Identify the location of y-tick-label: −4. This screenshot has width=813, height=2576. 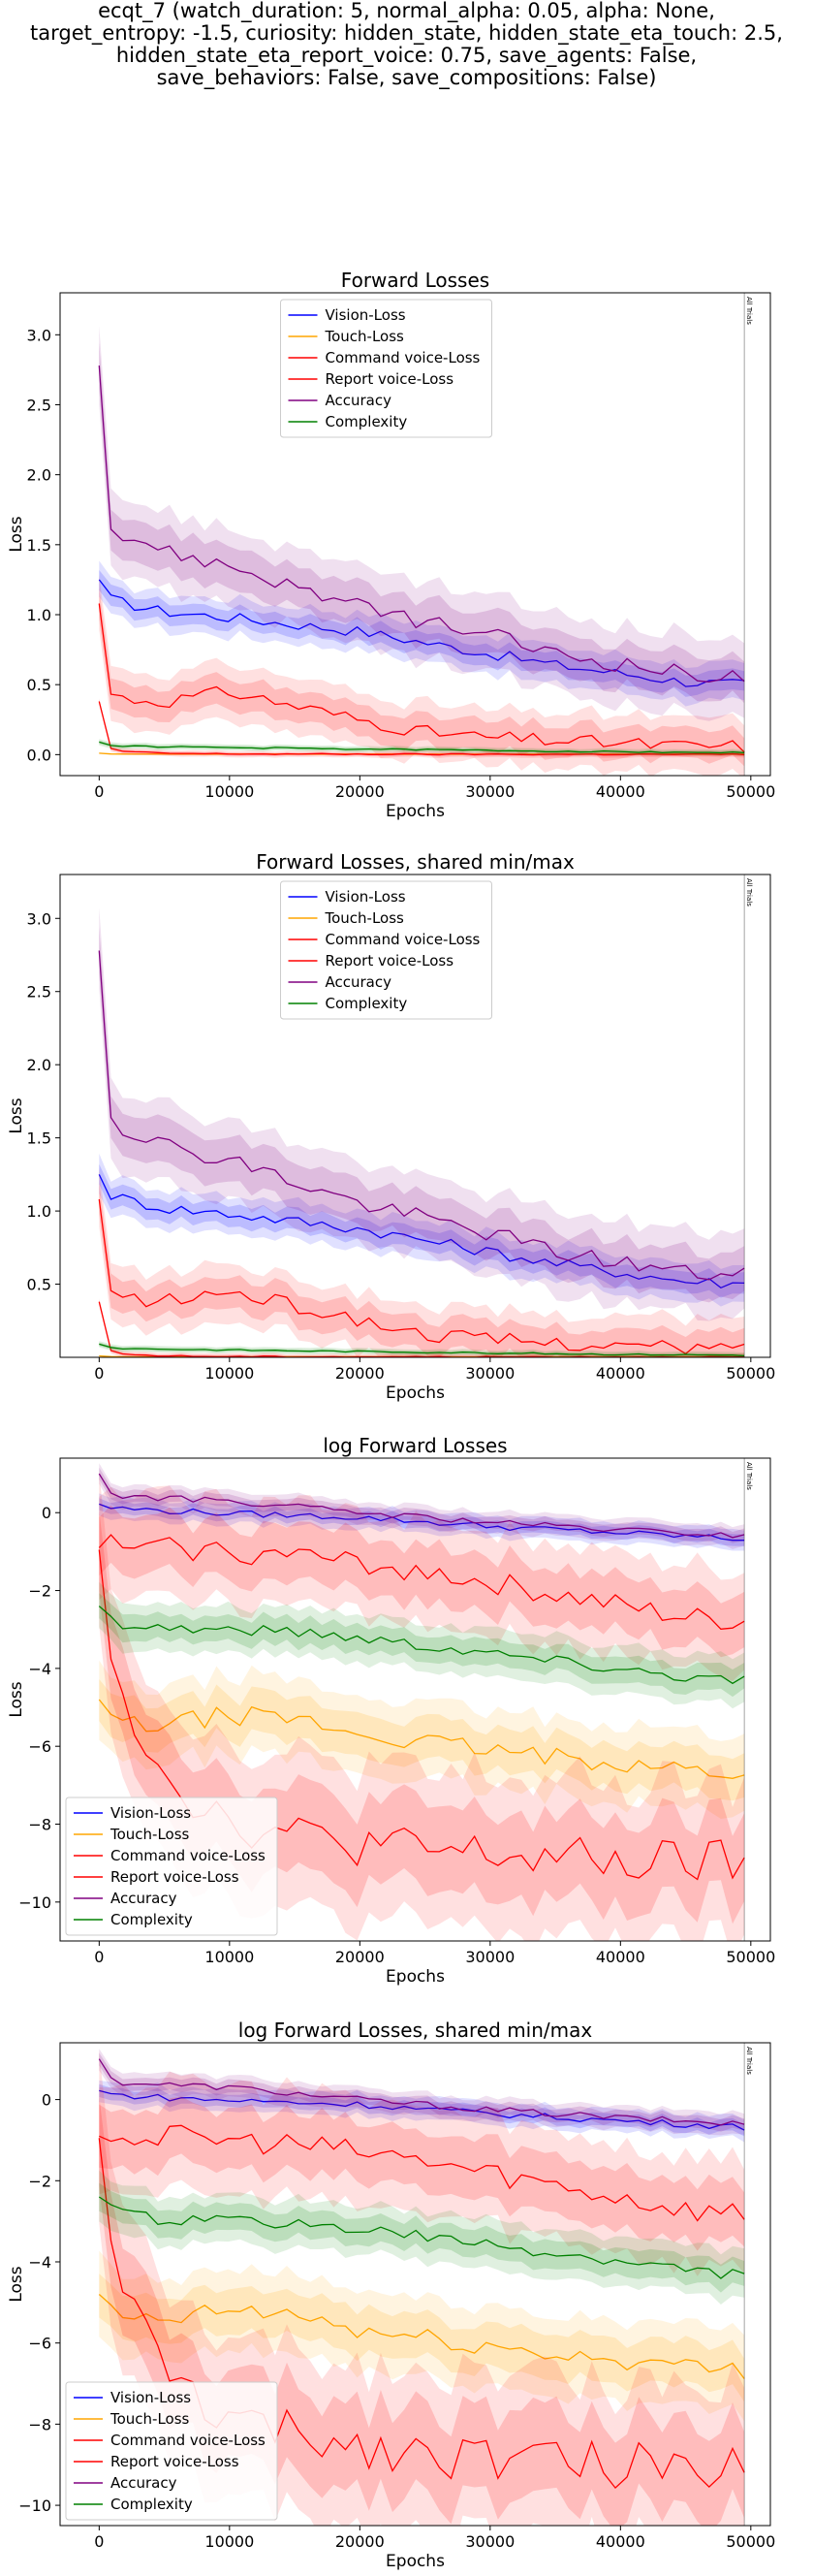
(39, 1669).